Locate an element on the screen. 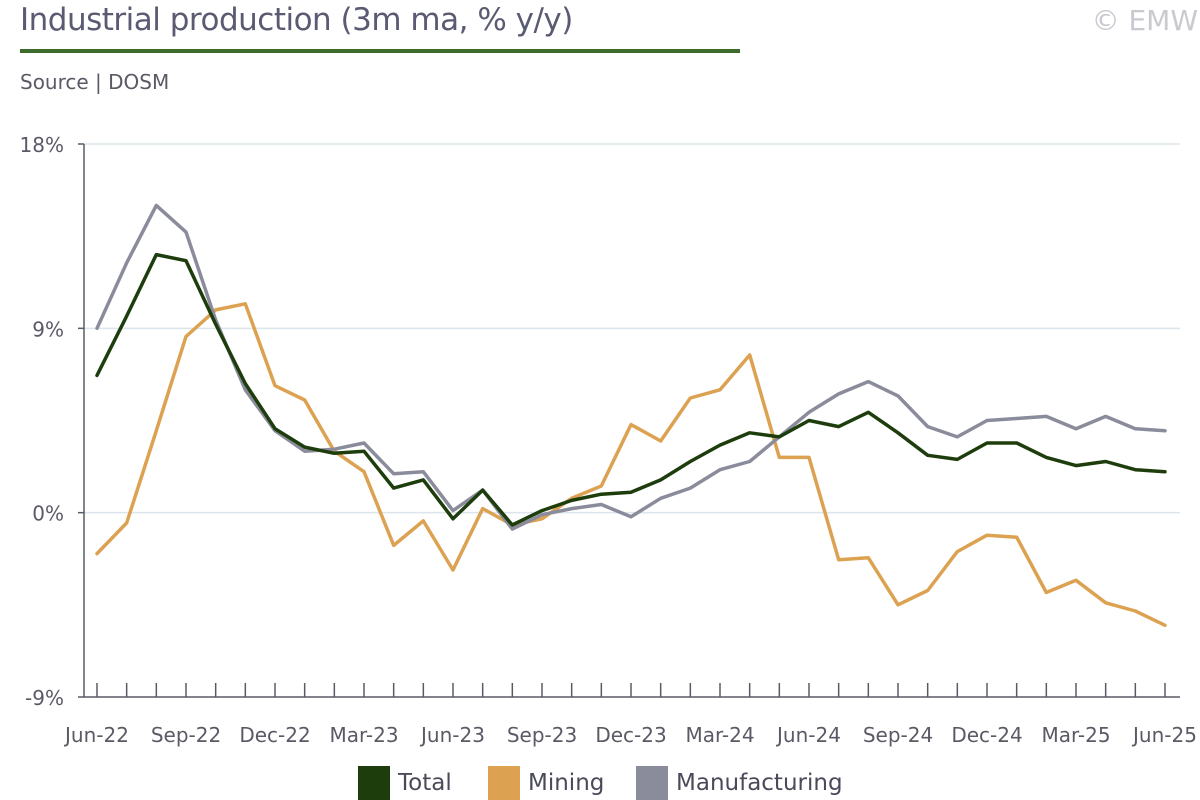 The height and width of the screenshot is (800, 1200). legend-swatch-mining is located at coordinates (504, 783).